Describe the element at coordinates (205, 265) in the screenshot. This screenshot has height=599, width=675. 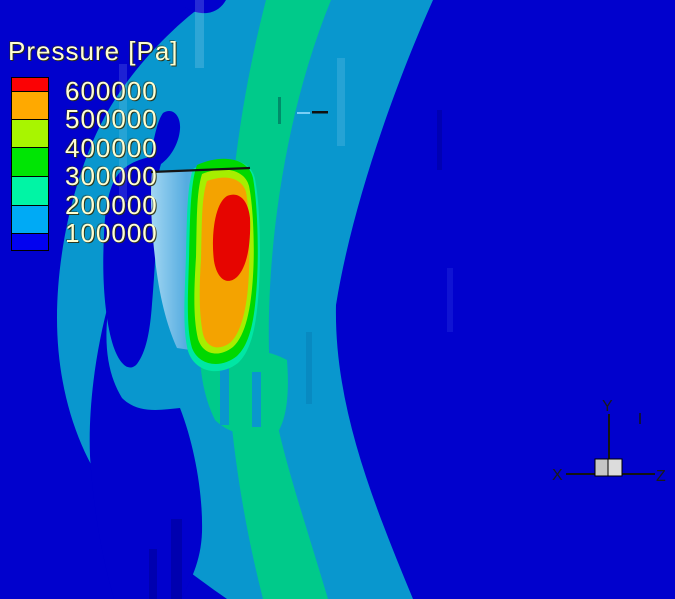
I see `blade-surface` at that location.